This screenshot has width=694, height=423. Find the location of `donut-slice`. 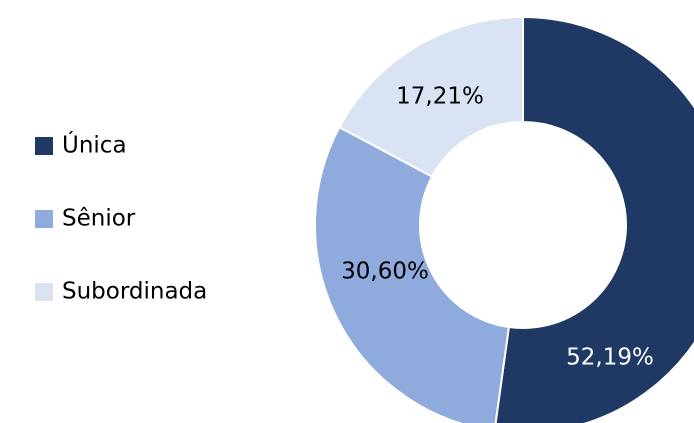

donut-slice is located at coordinates (431, 96).